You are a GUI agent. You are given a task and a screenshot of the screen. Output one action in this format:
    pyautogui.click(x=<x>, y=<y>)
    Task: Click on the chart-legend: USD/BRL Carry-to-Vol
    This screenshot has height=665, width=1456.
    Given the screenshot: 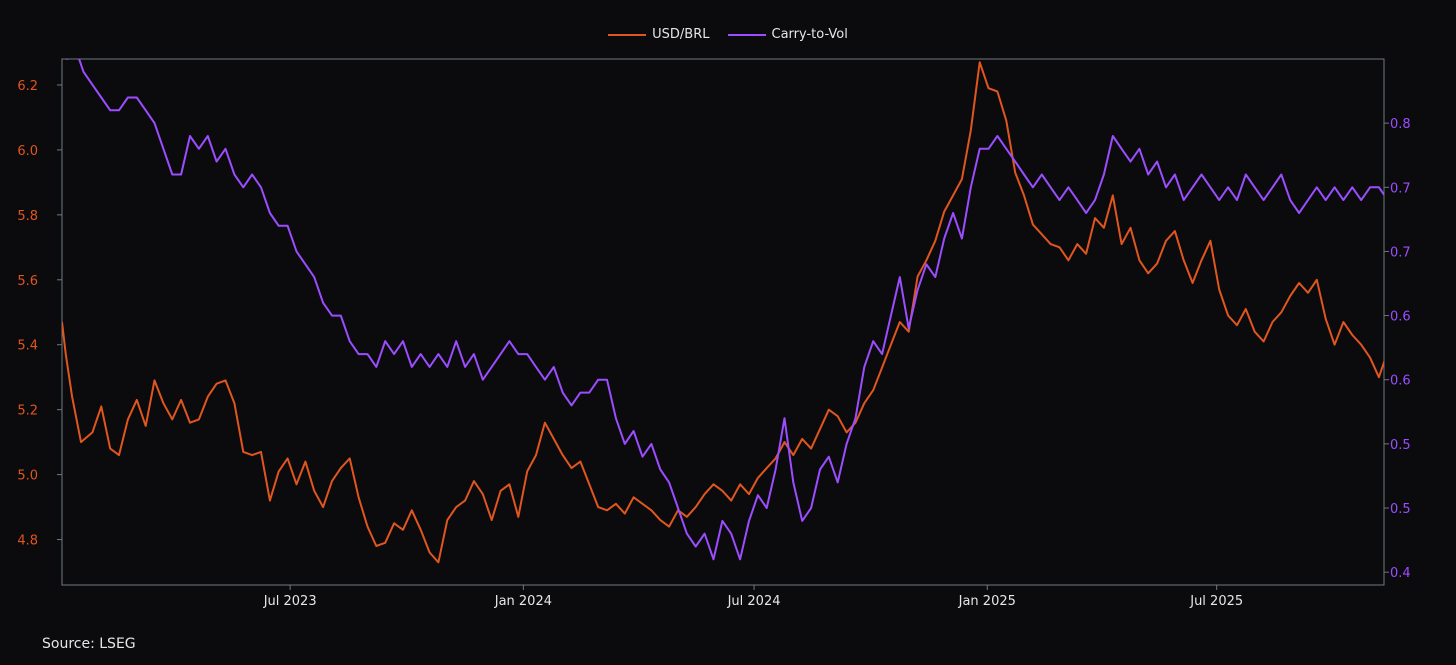 What is the action you would take?
    pyautogui.click(x=728, y=34)
    